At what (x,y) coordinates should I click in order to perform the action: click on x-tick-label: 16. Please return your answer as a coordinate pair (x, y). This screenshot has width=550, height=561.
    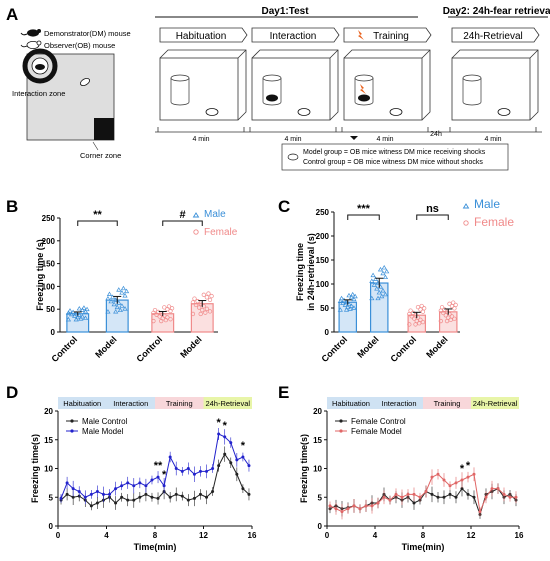
    Looking at the image, I should click on (519, 535).